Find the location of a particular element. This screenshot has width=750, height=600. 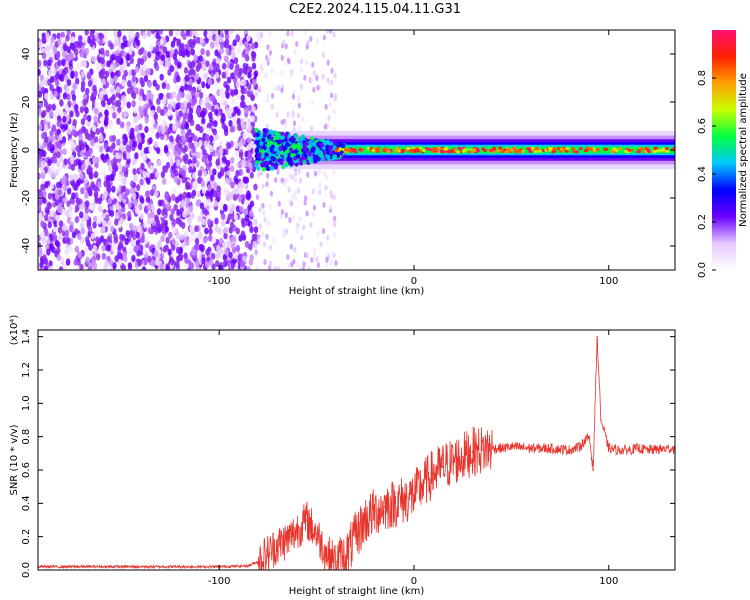

y-tick-label: 0 is located at coordinates (26, 150).